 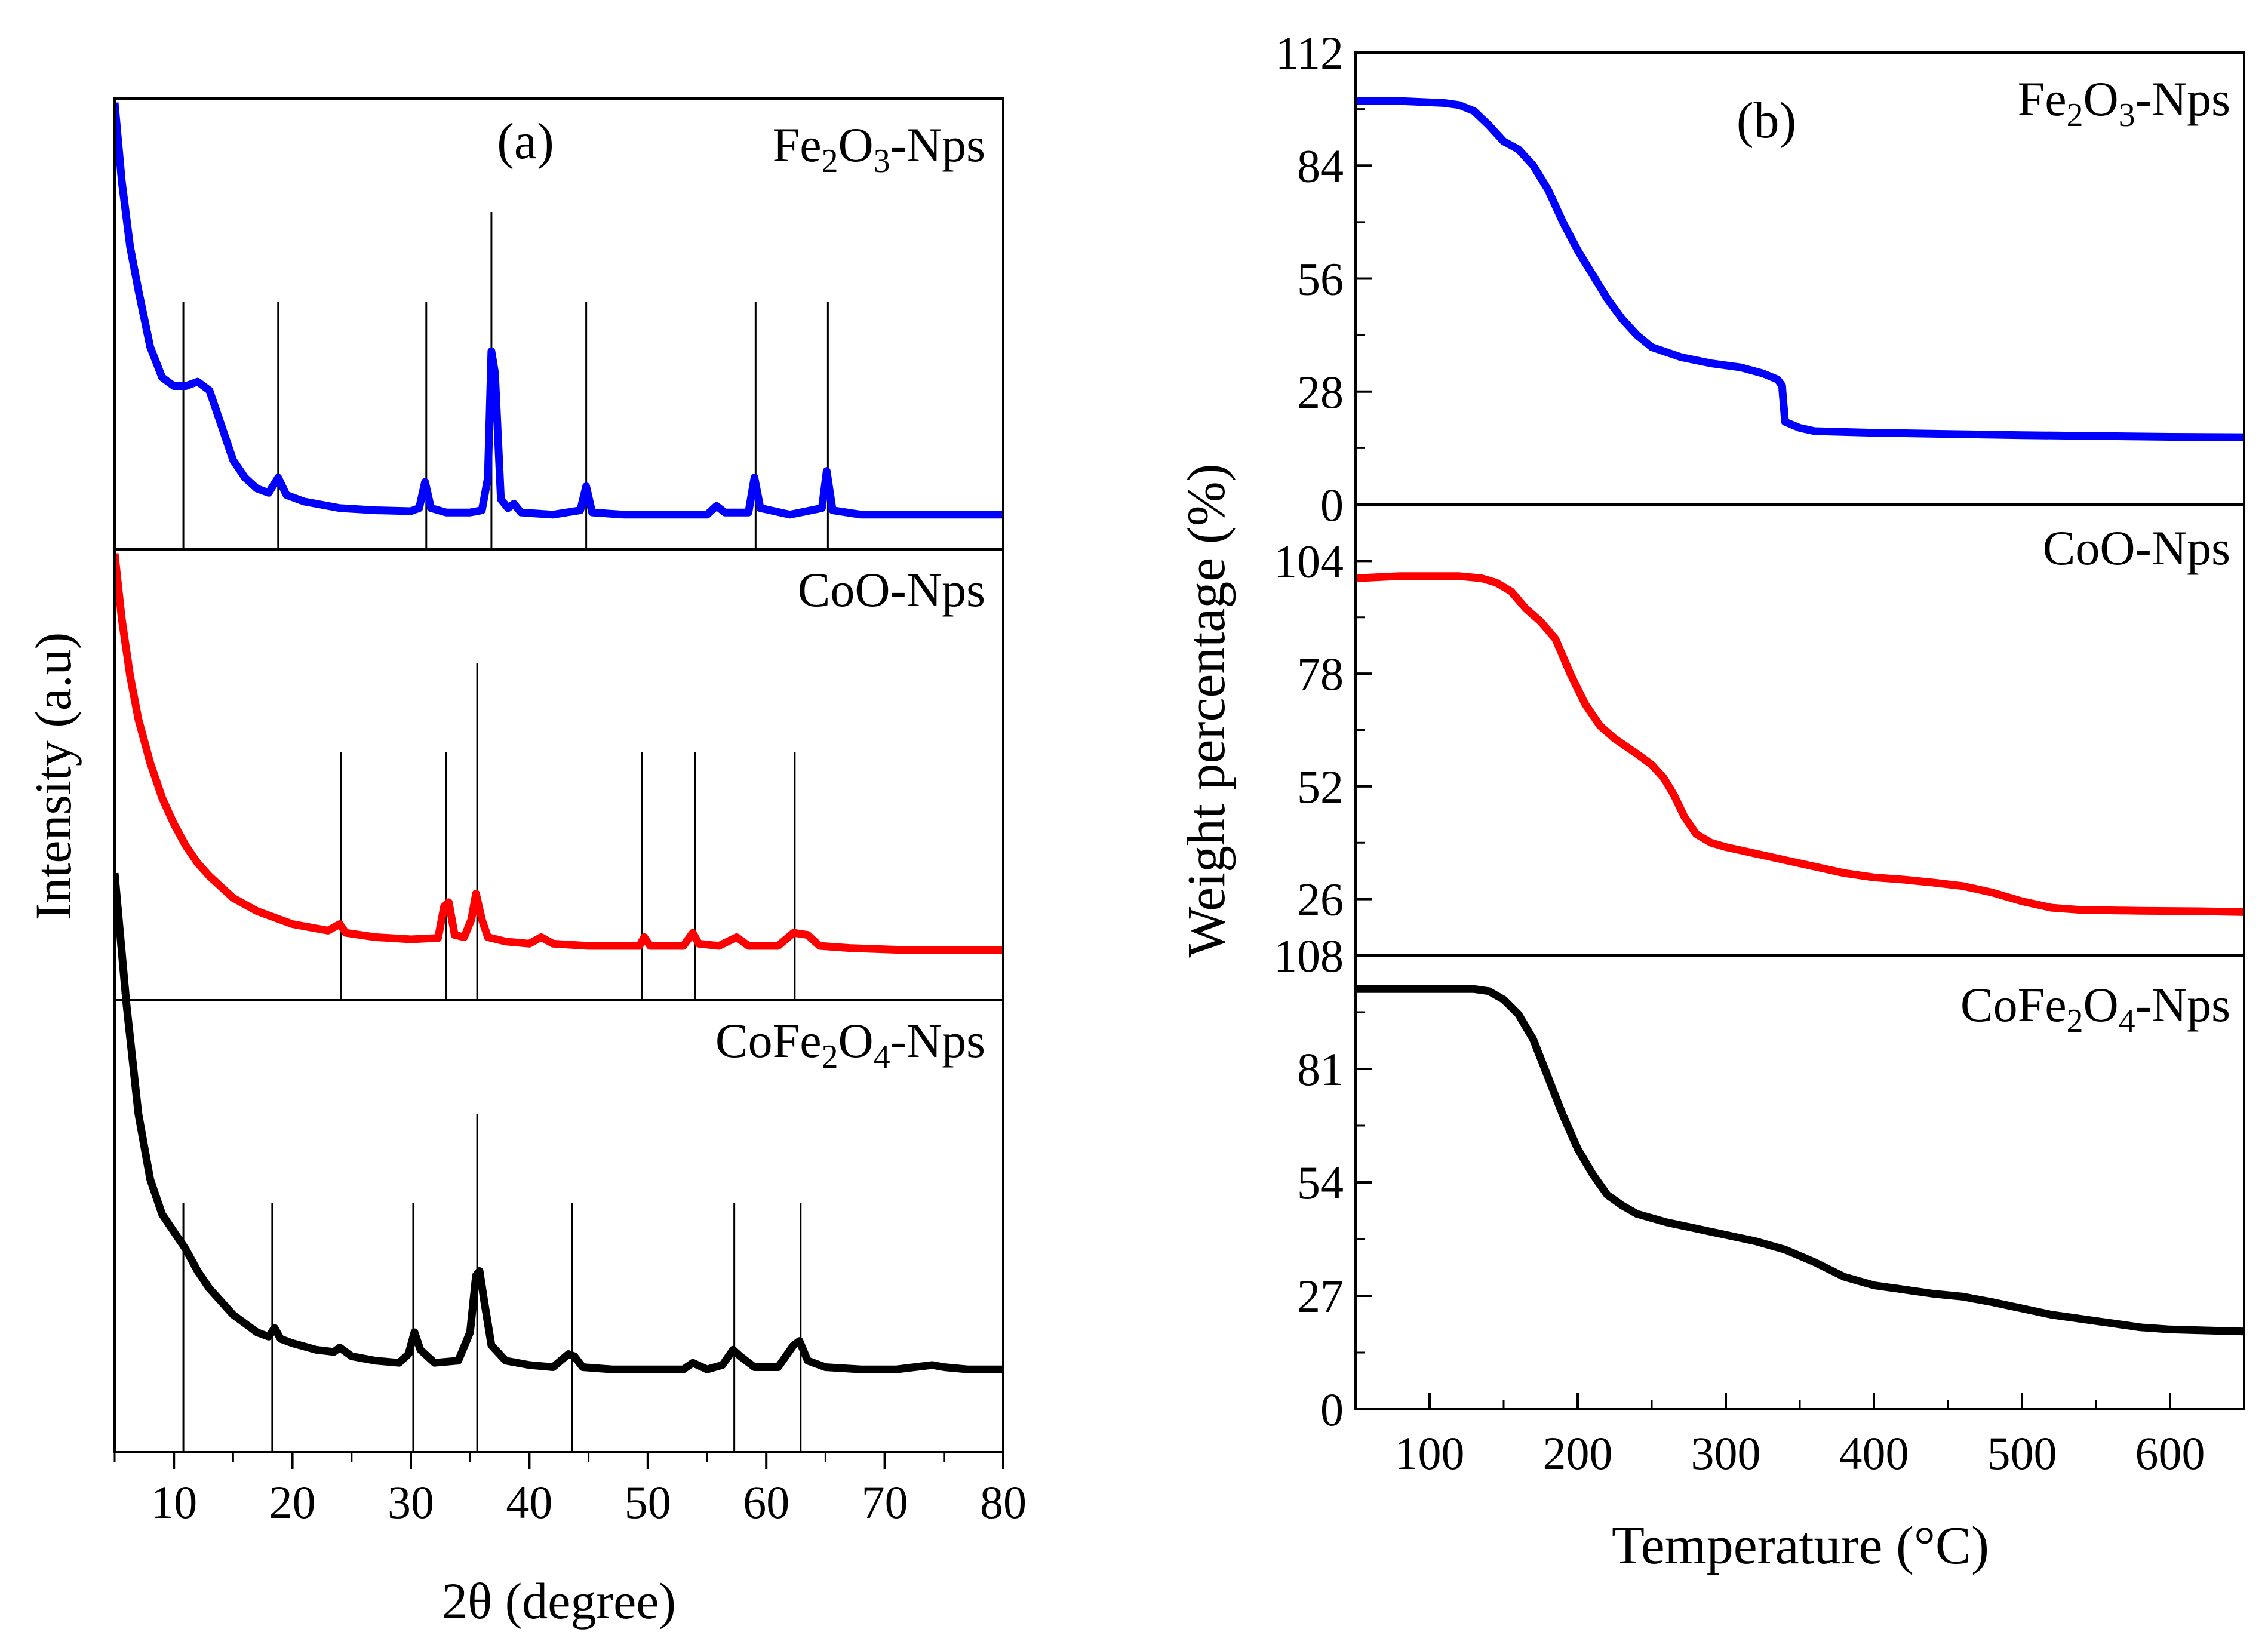 I want to click on xrd-series-cofe-o-nps: CoFe2O4-Nps, so click(x=559, y=1162).